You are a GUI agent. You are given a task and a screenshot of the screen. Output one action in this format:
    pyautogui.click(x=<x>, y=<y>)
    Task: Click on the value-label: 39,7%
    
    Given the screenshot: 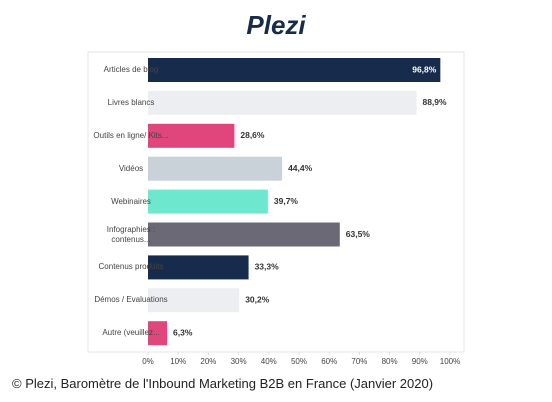 What is the action you would take?
    pyautogui.click(x=286, y=201)
    